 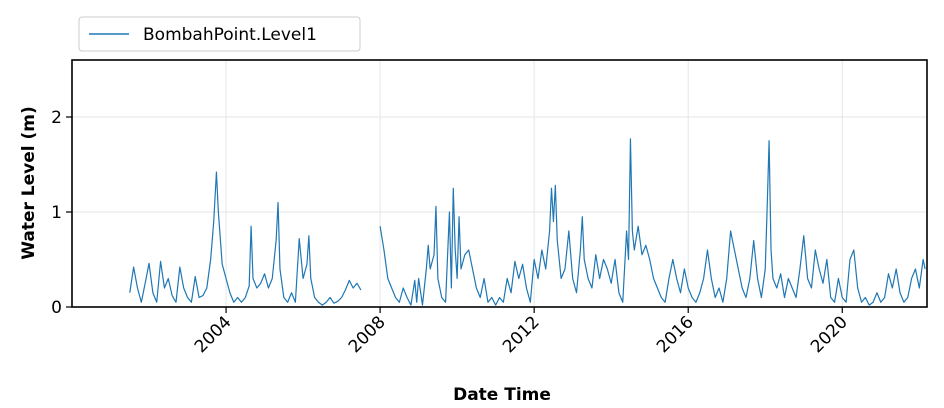 What do you see at coordinates (245, 238) in the screenshot?
I see `series-line` at bounding box center [245, 238].